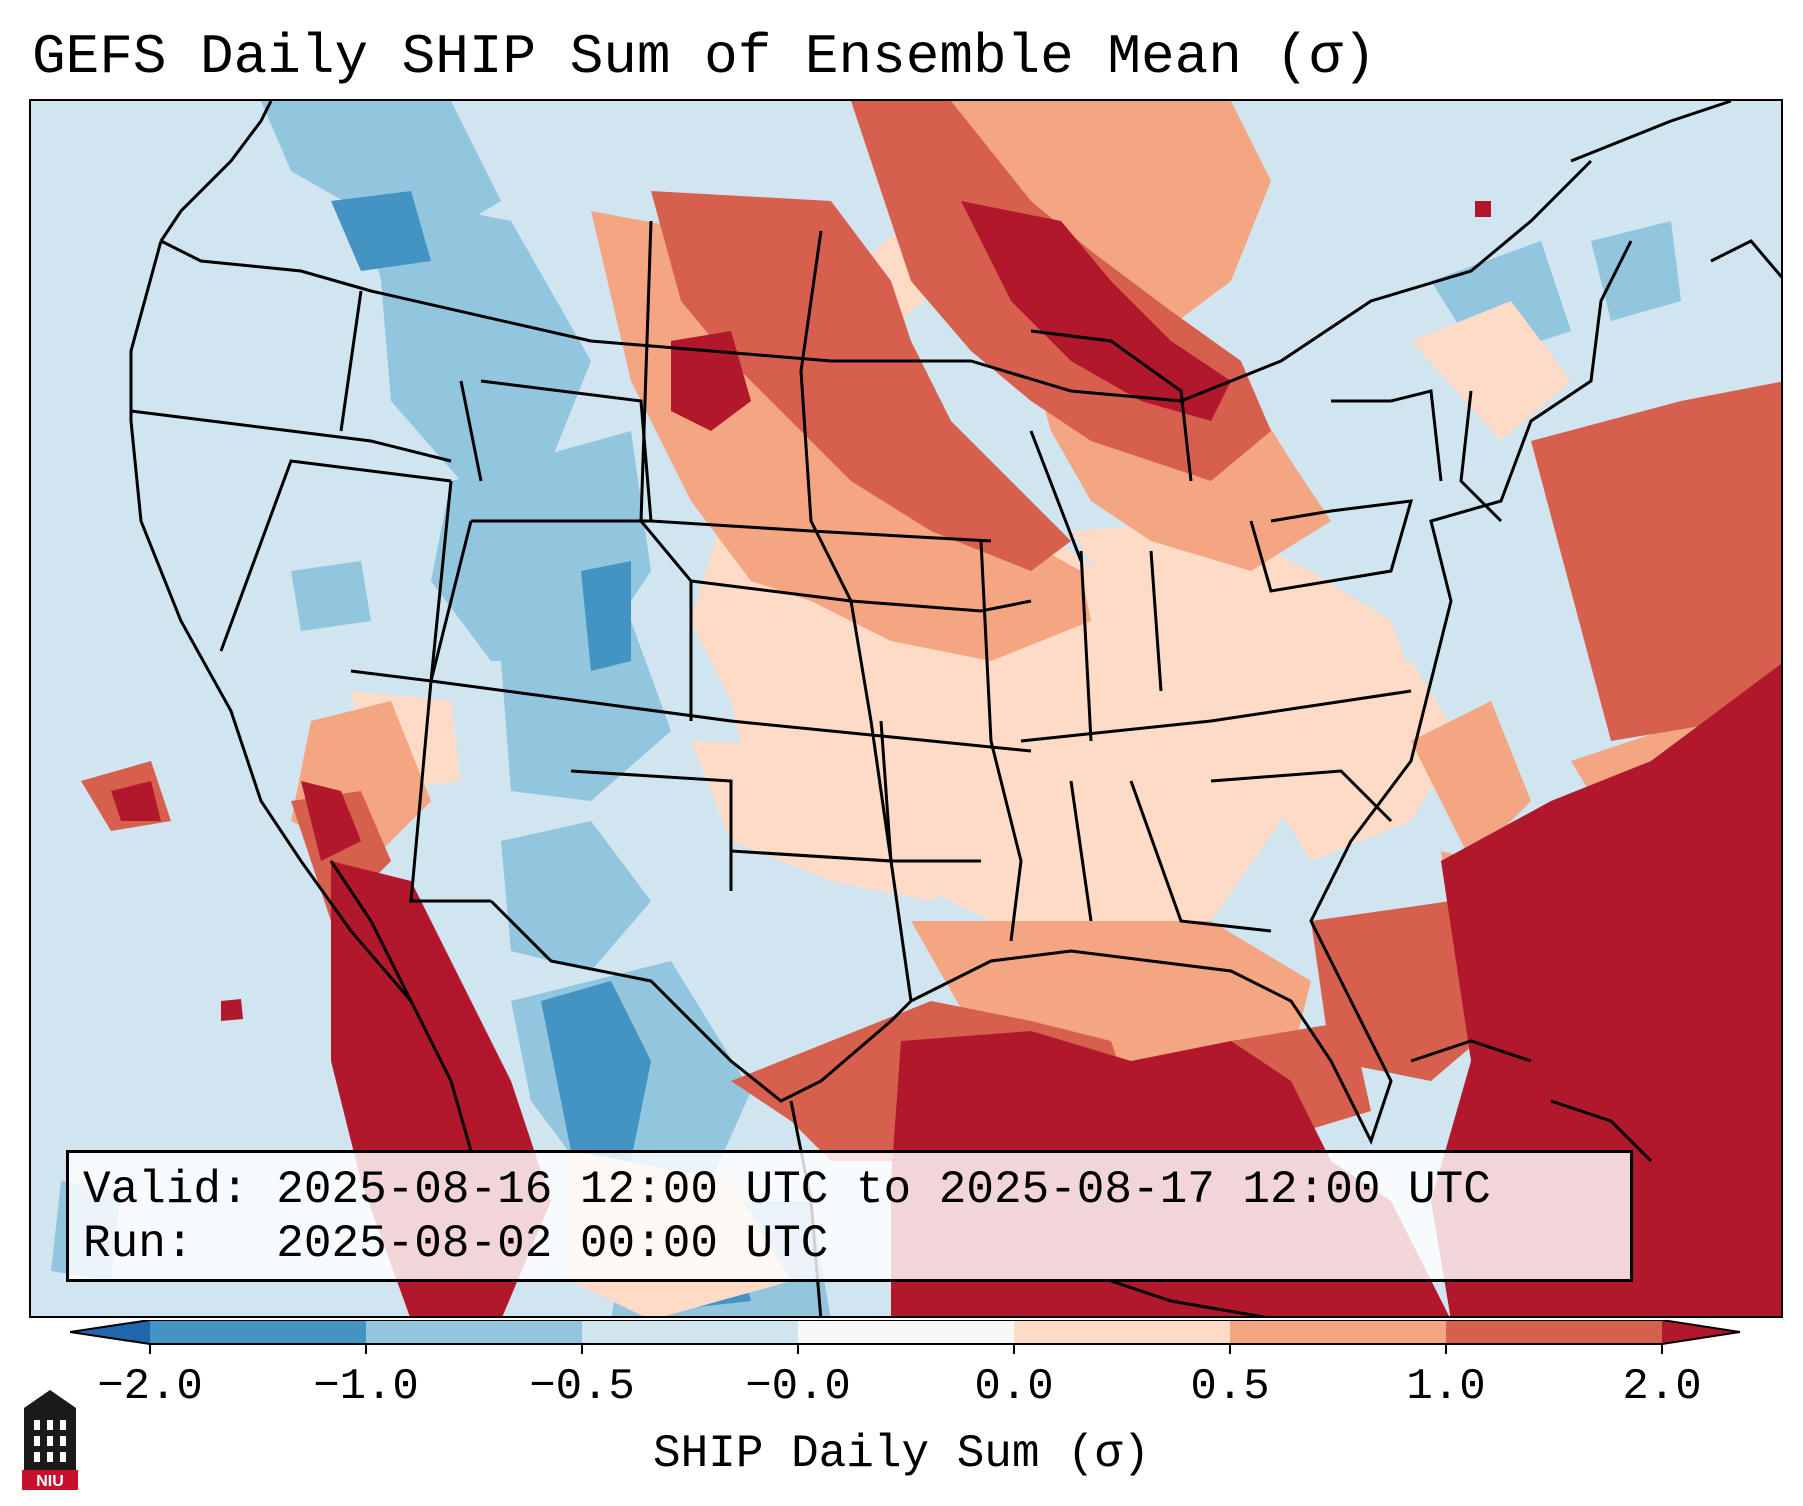 This screenshot has width=1803, height=1506. I want to click on colorbar-label: SHIP Daily Sum (σ), so click(901, 1454).